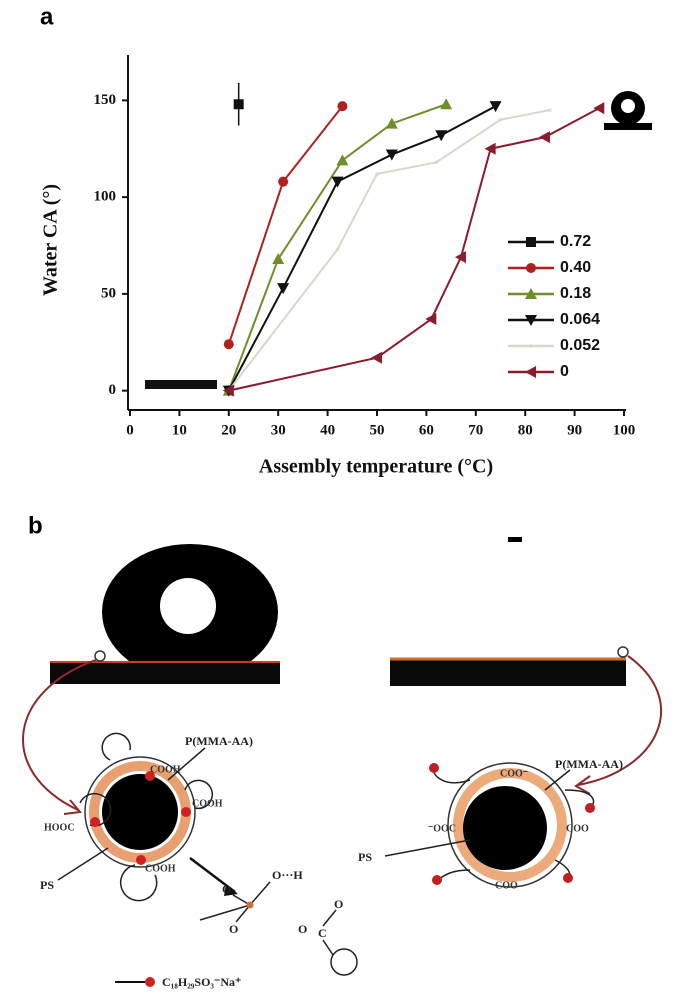 The width and height of the screenshot is (676, 999). Describe the element at coordinates (575, 267) in the screenshot. I see `legend-label: 0.40` at that location.